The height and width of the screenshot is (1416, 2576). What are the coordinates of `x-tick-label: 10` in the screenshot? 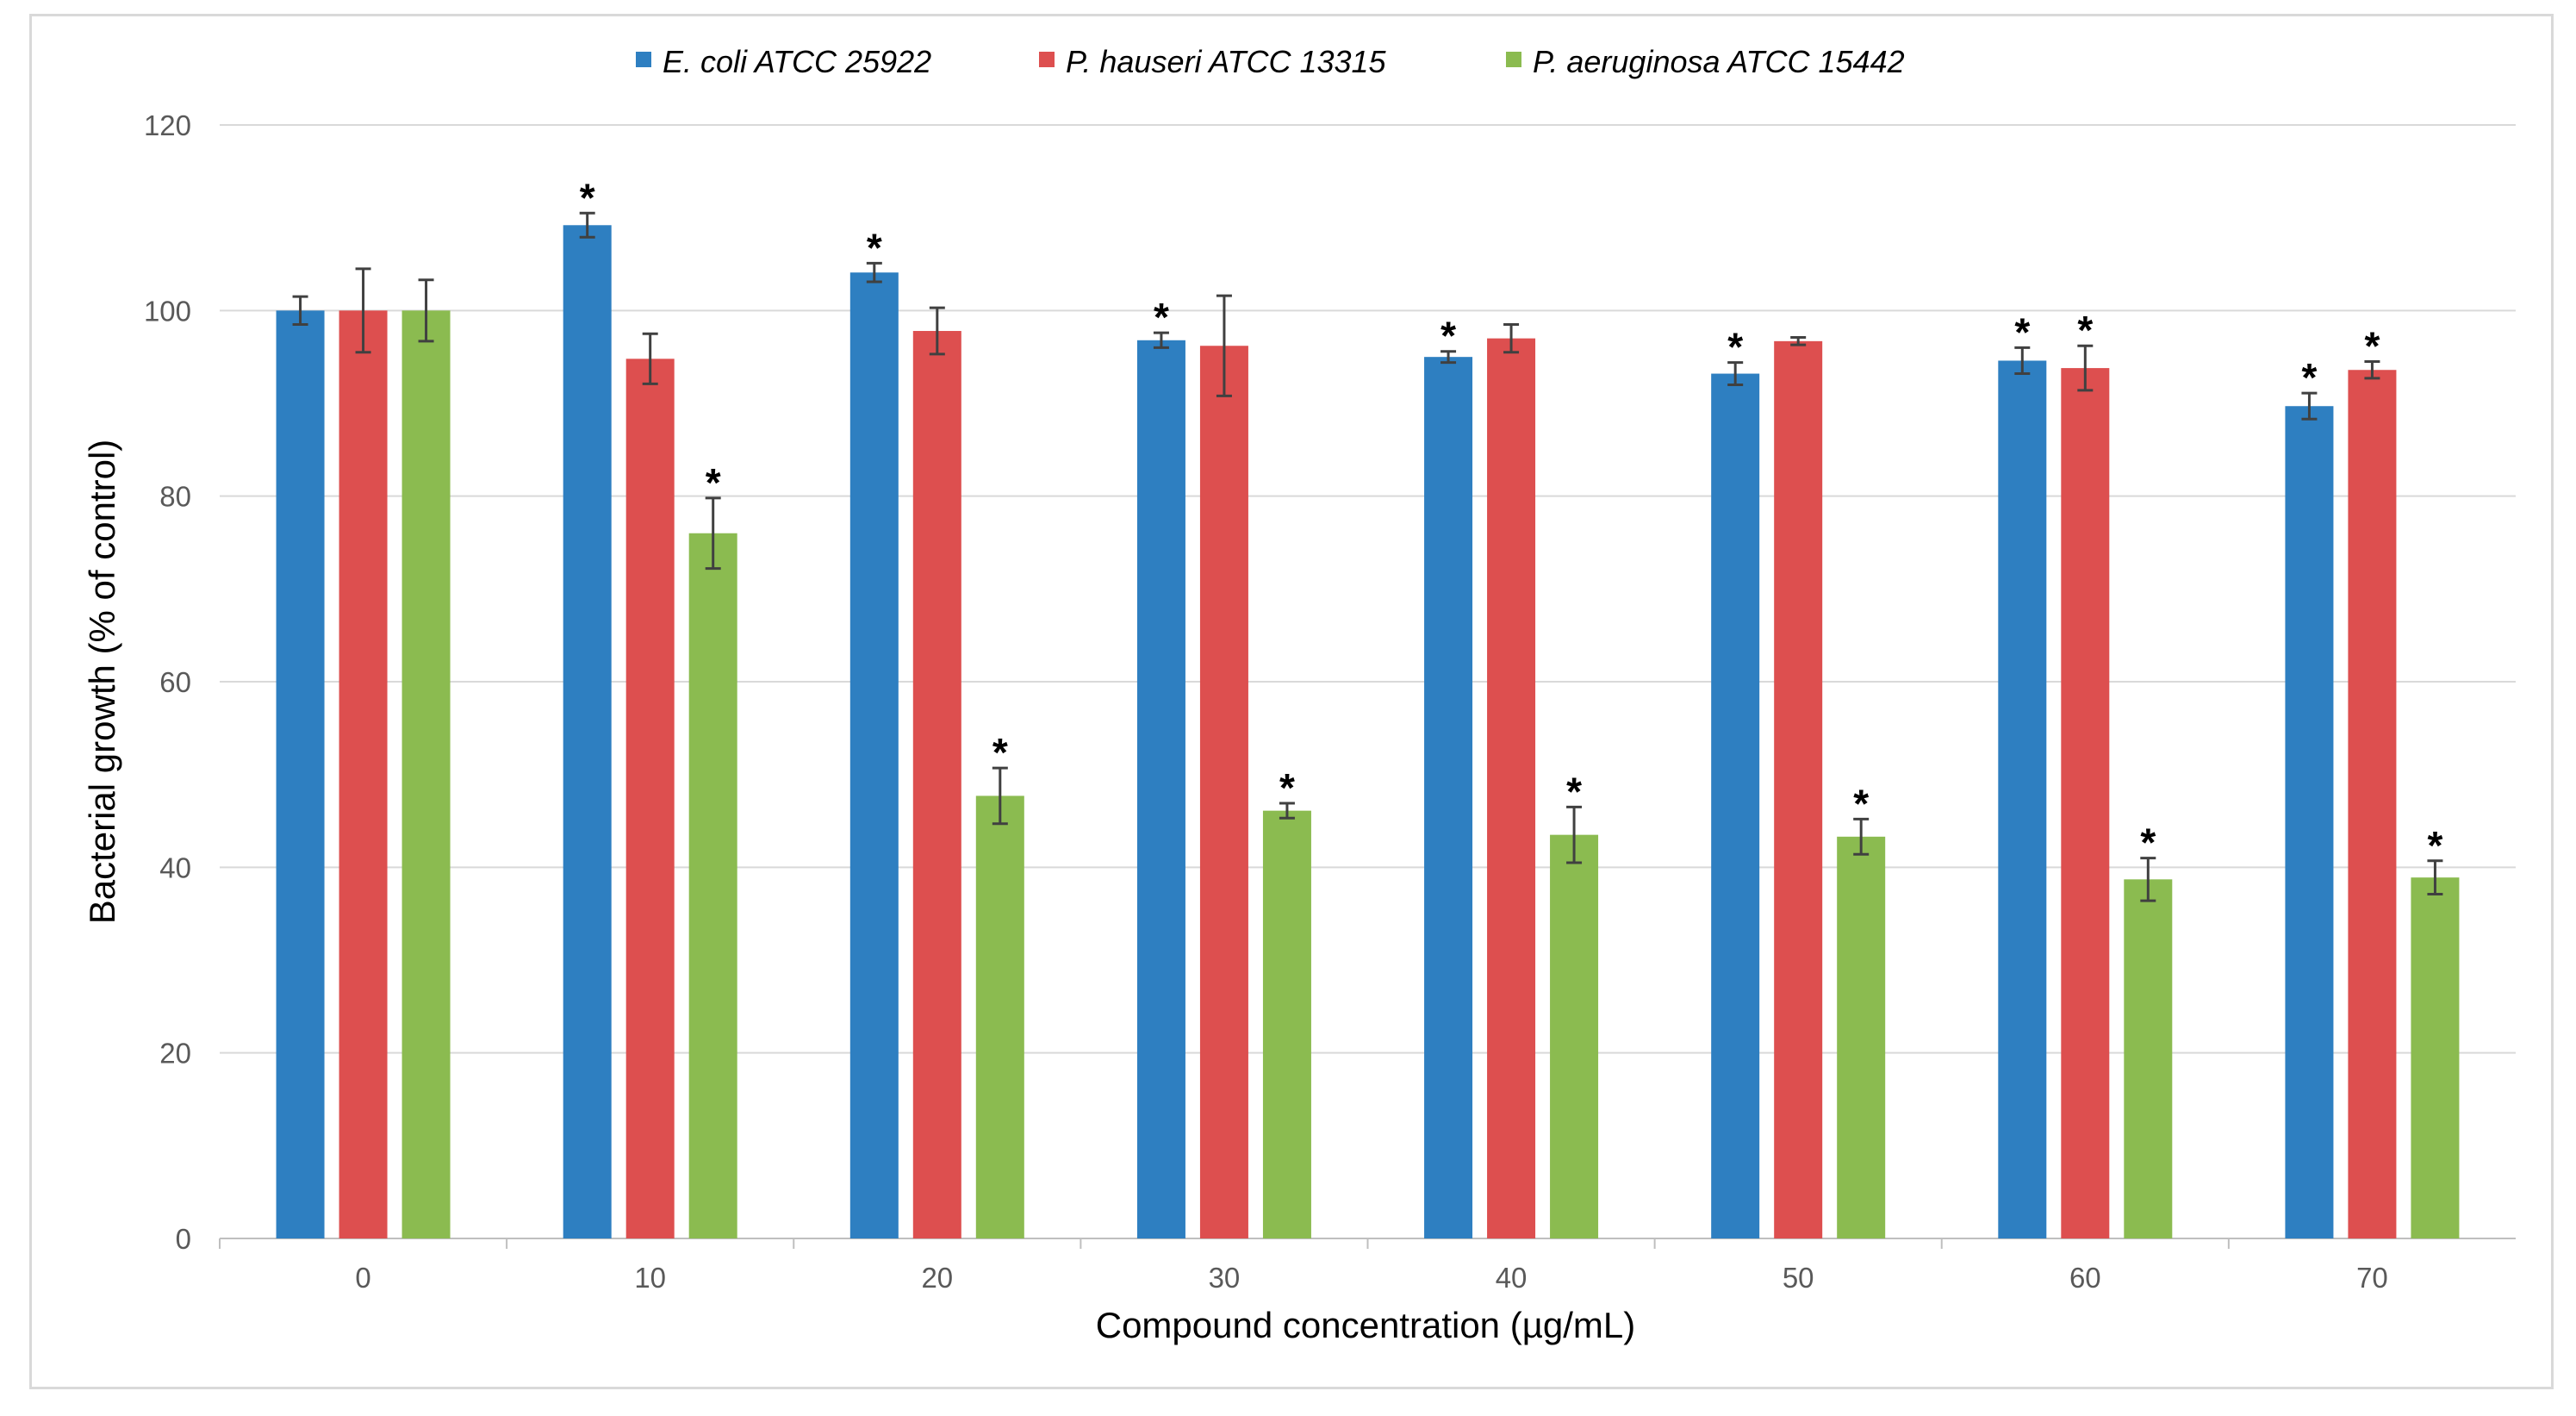 It's located at (650, 1278).